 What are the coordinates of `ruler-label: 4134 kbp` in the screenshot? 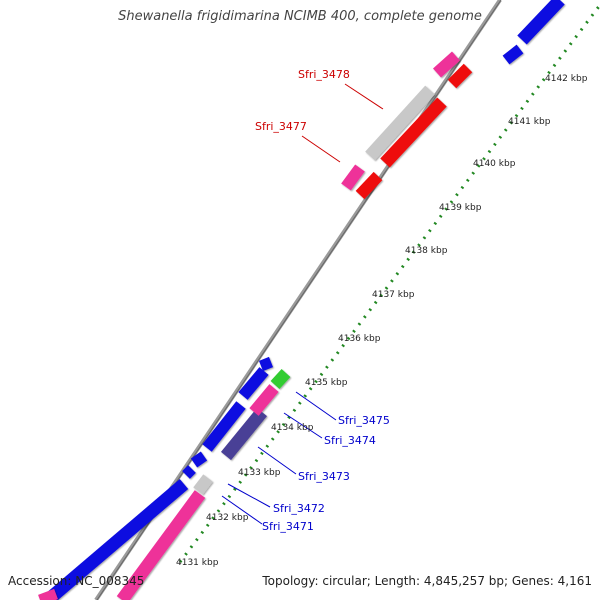 It's located at (292, 428).